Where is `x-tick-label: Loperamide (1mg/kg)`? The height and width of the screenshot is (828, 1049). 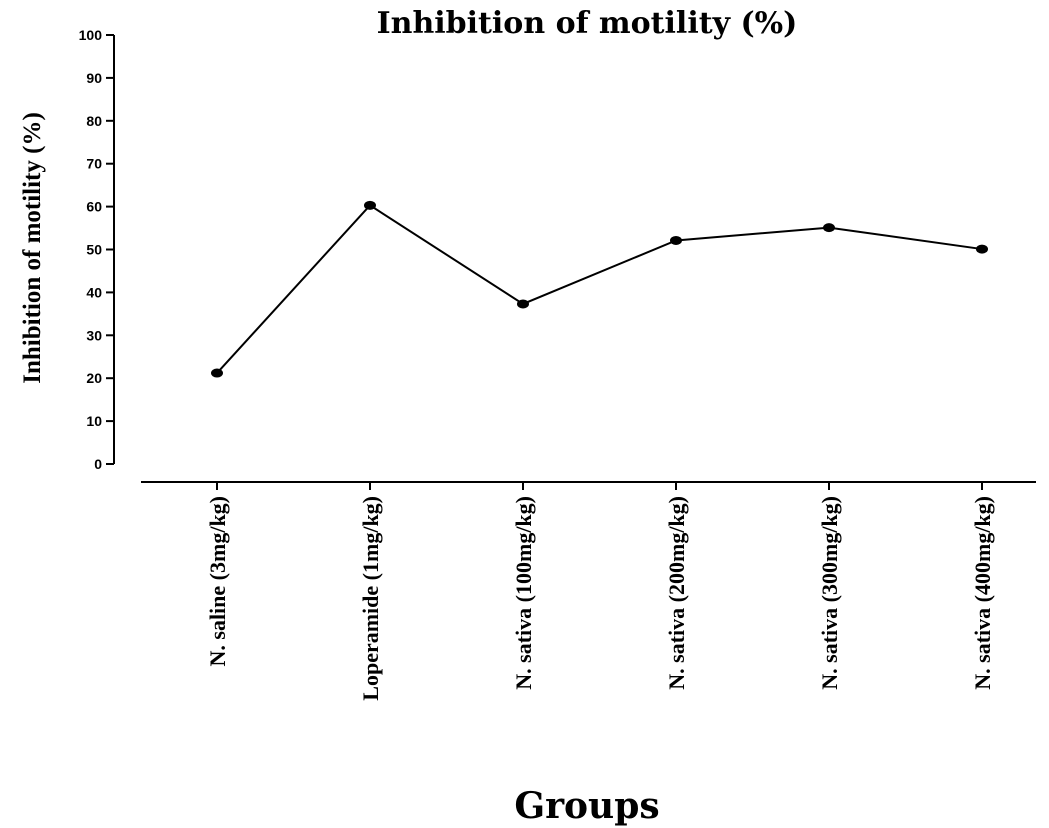 x-tick-label: Loperamide (1mg/kg) is located at coordinates (370, 598).